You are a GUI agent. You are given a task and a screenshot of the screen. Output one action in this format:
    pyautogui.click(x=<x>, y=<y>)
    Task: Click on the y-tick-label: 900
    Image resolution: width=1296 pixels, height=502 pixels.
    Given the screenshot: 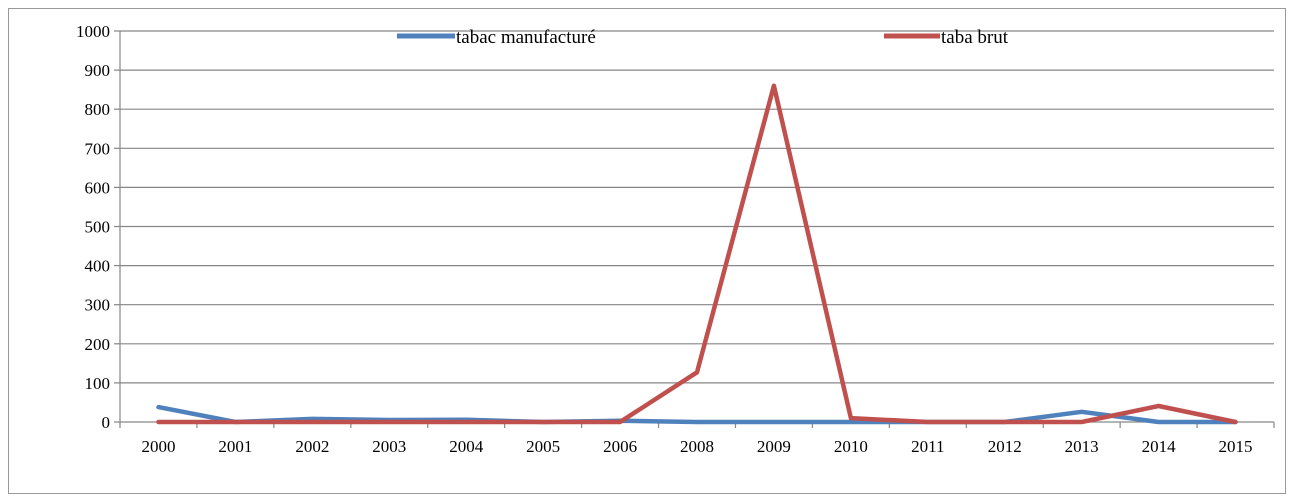 What is the action you would take?
    pyautogui.click(x=98, y=70)
    